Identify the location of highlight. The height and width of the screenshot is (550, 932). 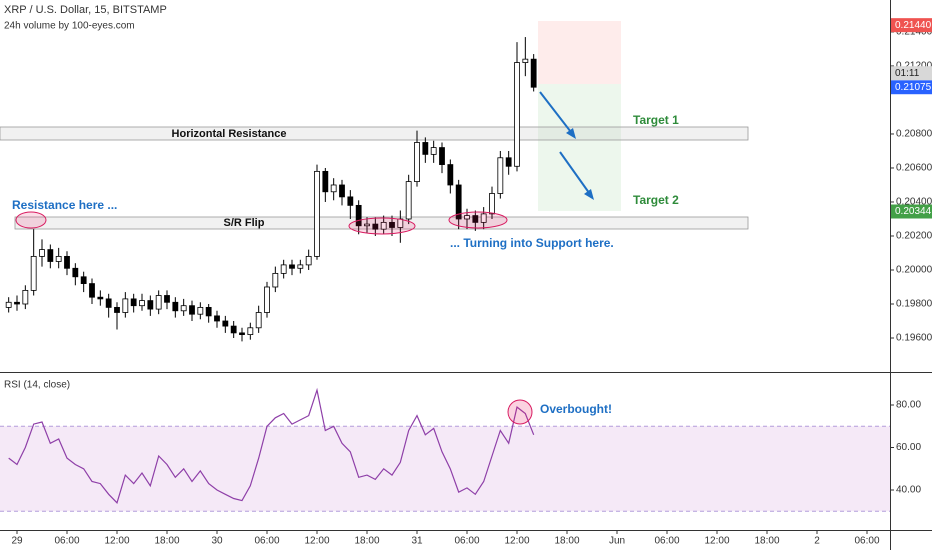
(31, 220).